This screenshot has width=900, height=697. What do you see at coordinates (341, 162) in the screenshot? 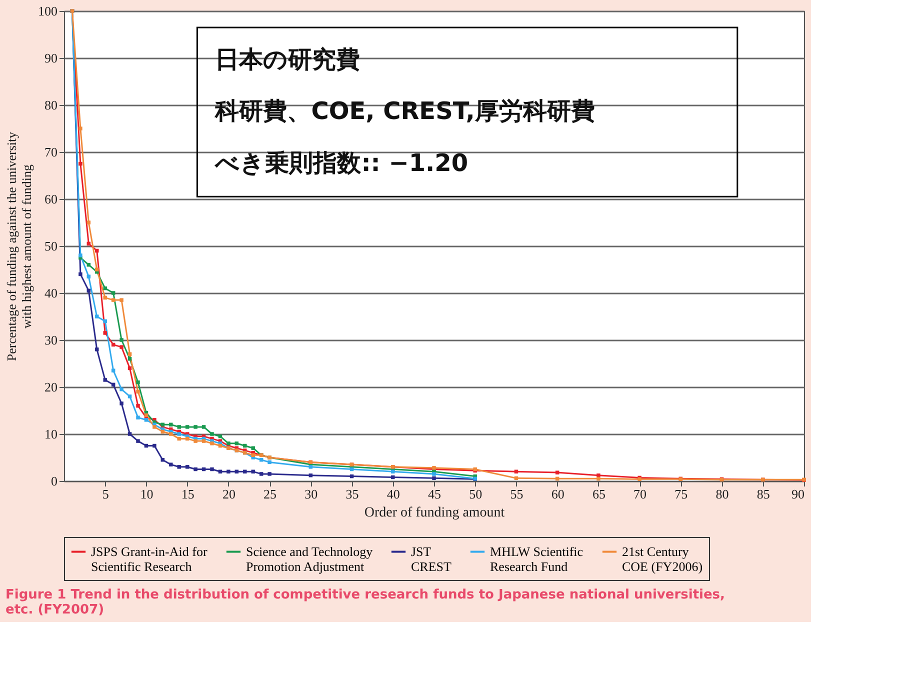
I see `annotation: べき乗則指数:: −1.20` at bounding box center [341, 162].